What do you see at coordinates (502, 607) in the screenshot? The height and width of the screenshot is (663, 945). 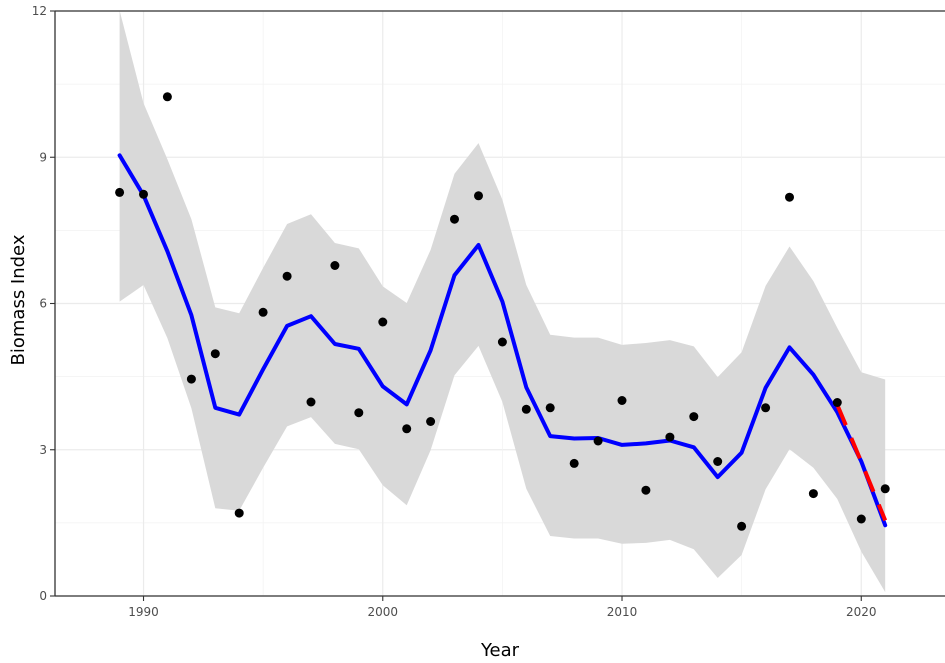 I see `x-axis-ticks: 1990 2000 2010 2020` at bounding box center [502, 607].